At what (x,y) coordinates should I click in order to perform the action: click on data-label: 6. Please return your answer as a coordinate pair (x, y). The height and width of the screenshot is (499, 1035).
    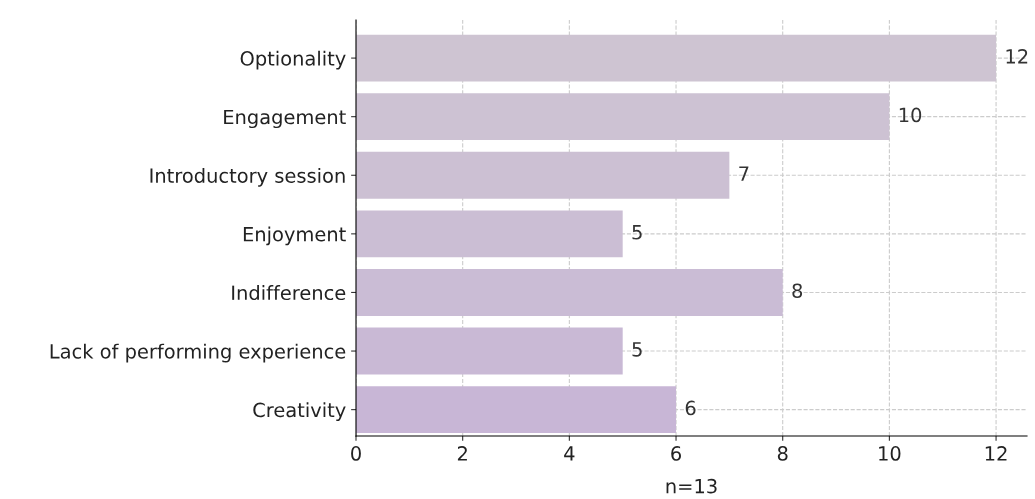
    Looking at the image, I should click on (690, 408).